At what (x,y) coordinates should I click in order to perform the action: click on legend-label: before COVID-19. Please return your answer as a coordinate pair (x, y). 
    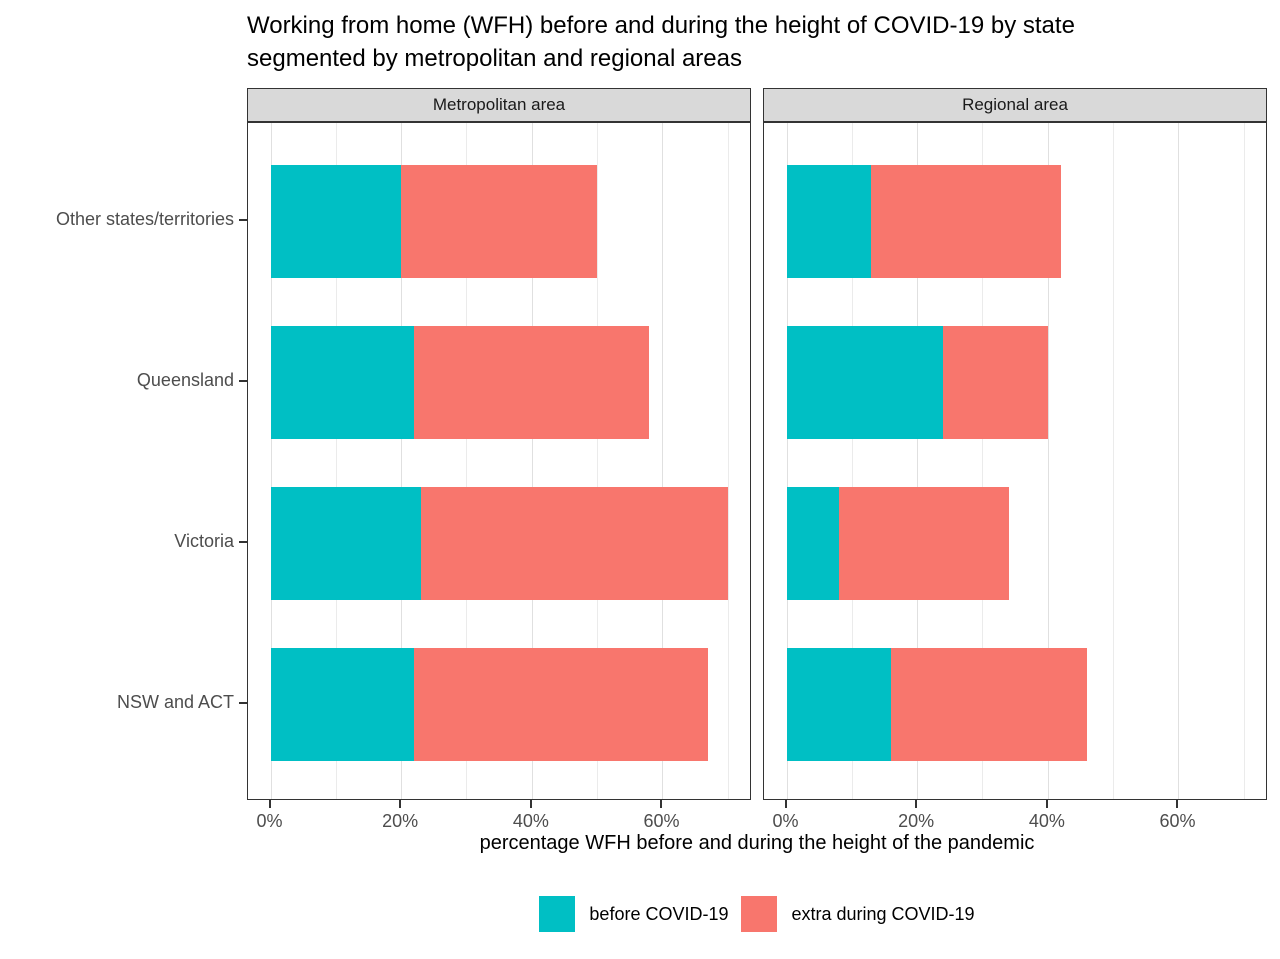
    Looking at the image, I should click on (659, 913).